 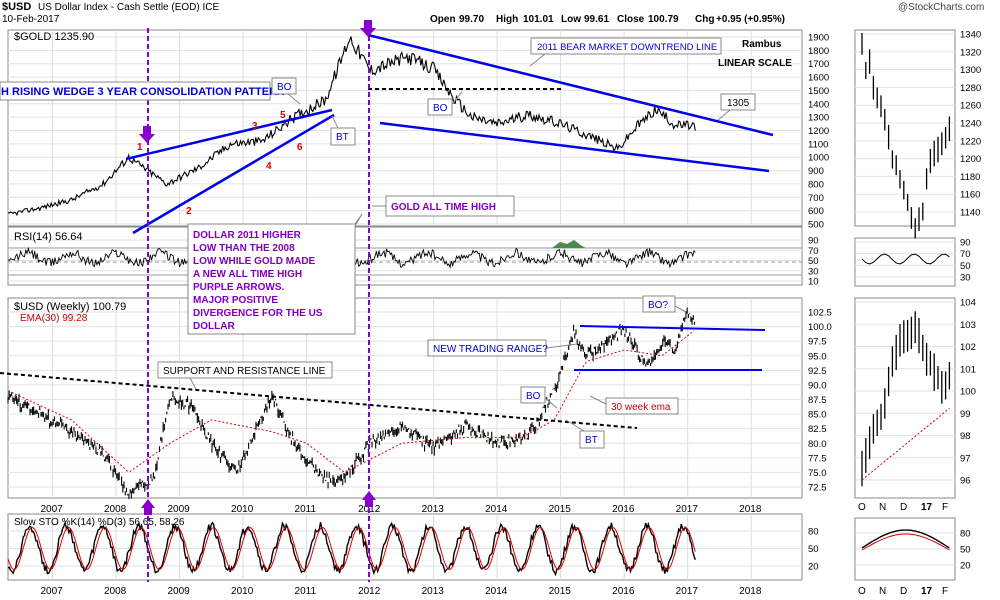 What do you see at coordinates (641, 407) in the screenshot?
I see `svg-text: 30 week ema` at bounding box center [641, 407].